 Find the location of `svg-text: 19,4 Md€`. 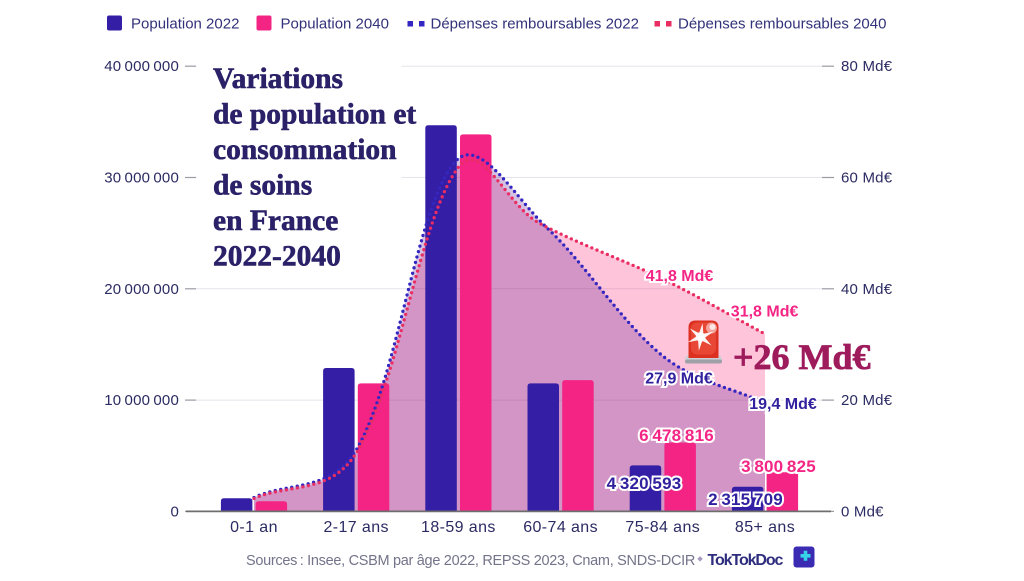

svg-text: 19,4 Md€ is located at coordinates (783, 404).